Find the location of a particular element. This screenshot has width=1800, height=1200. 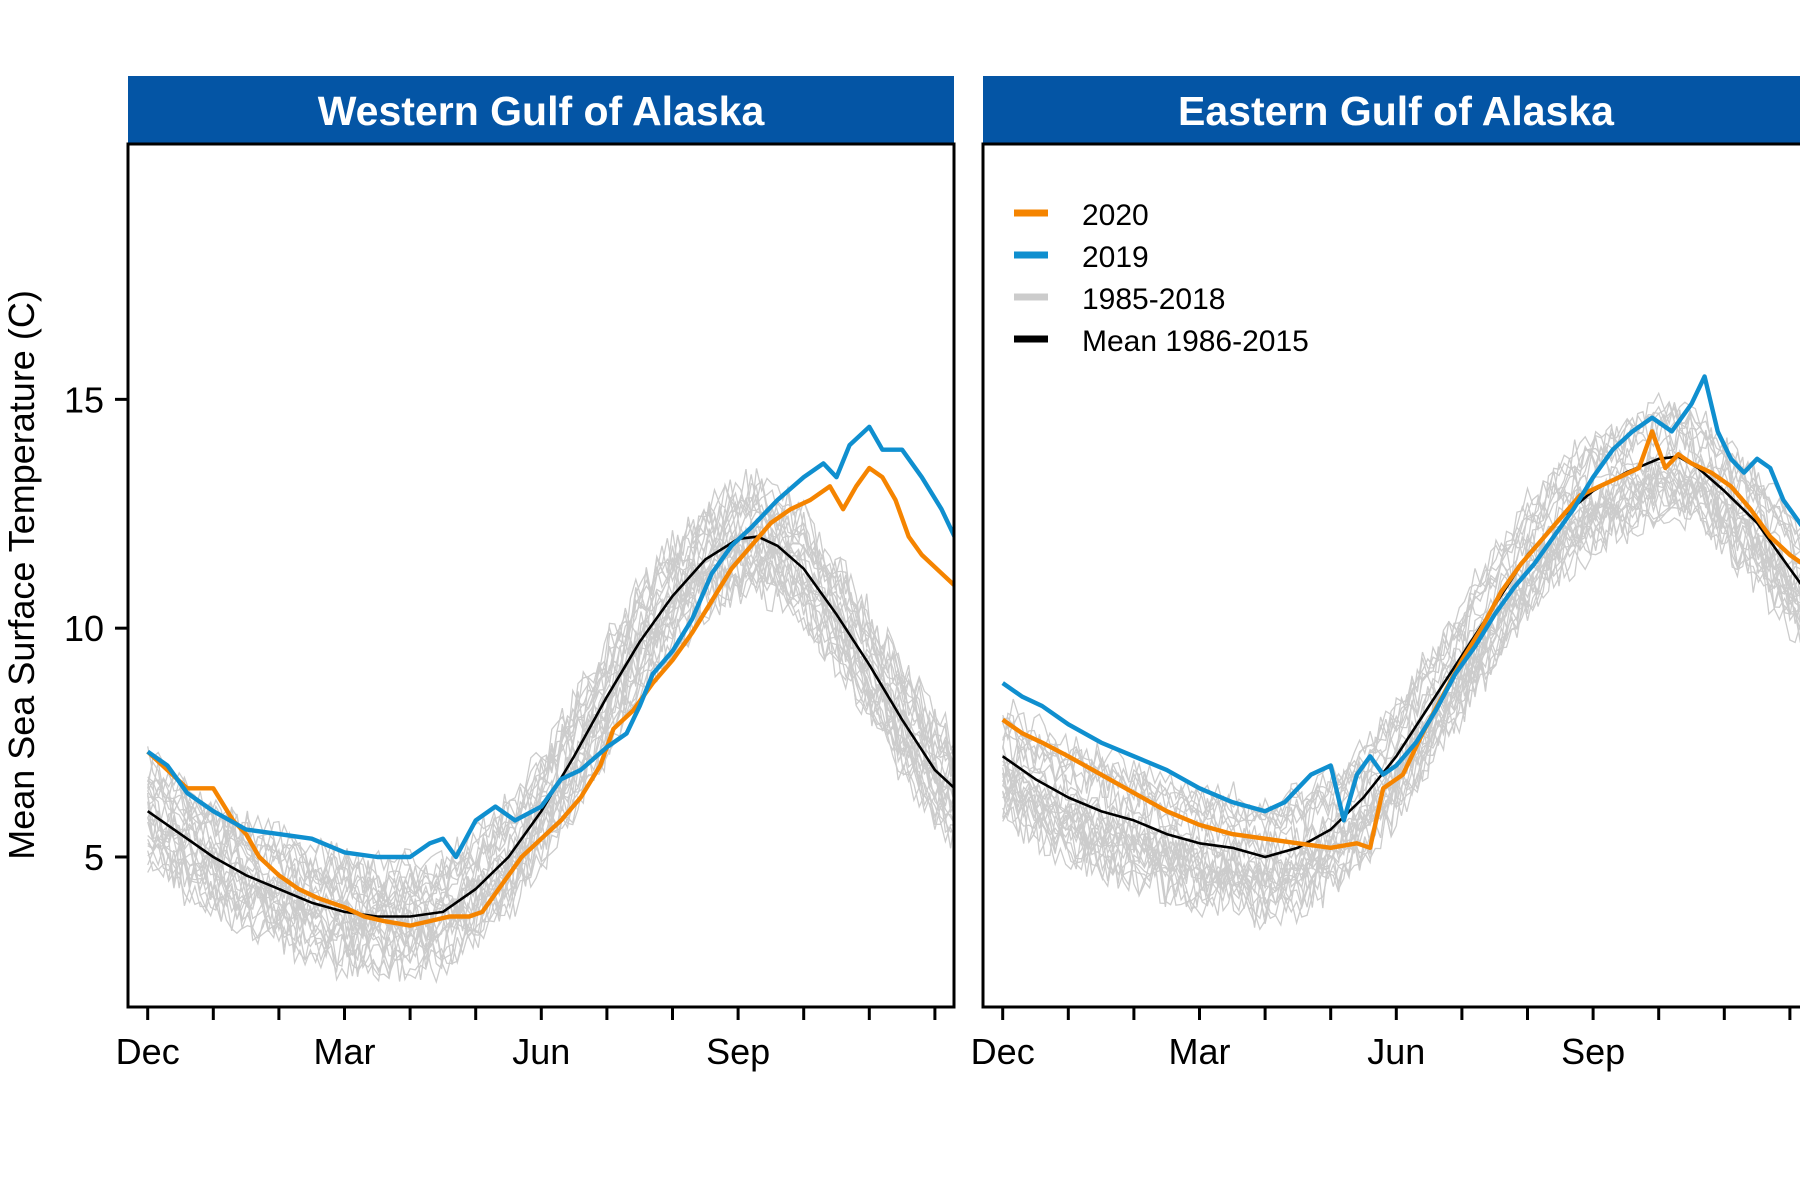

legend-label-1985-2018: 1985-2018 is located at coordinates (1153, 299).